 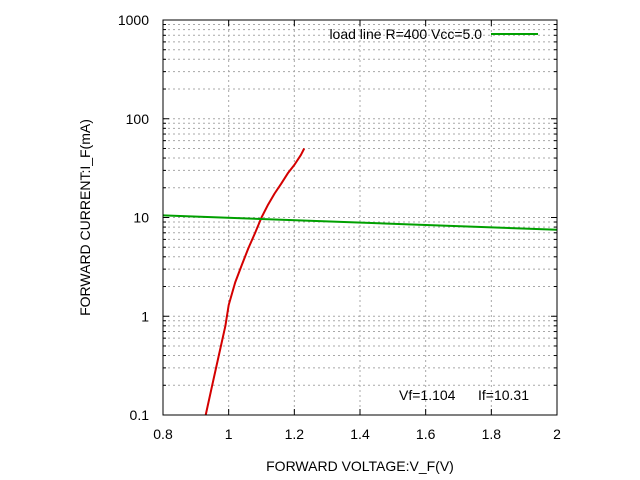 I want to click on y-tick-label: 0.1, so click(x=140, y=415).